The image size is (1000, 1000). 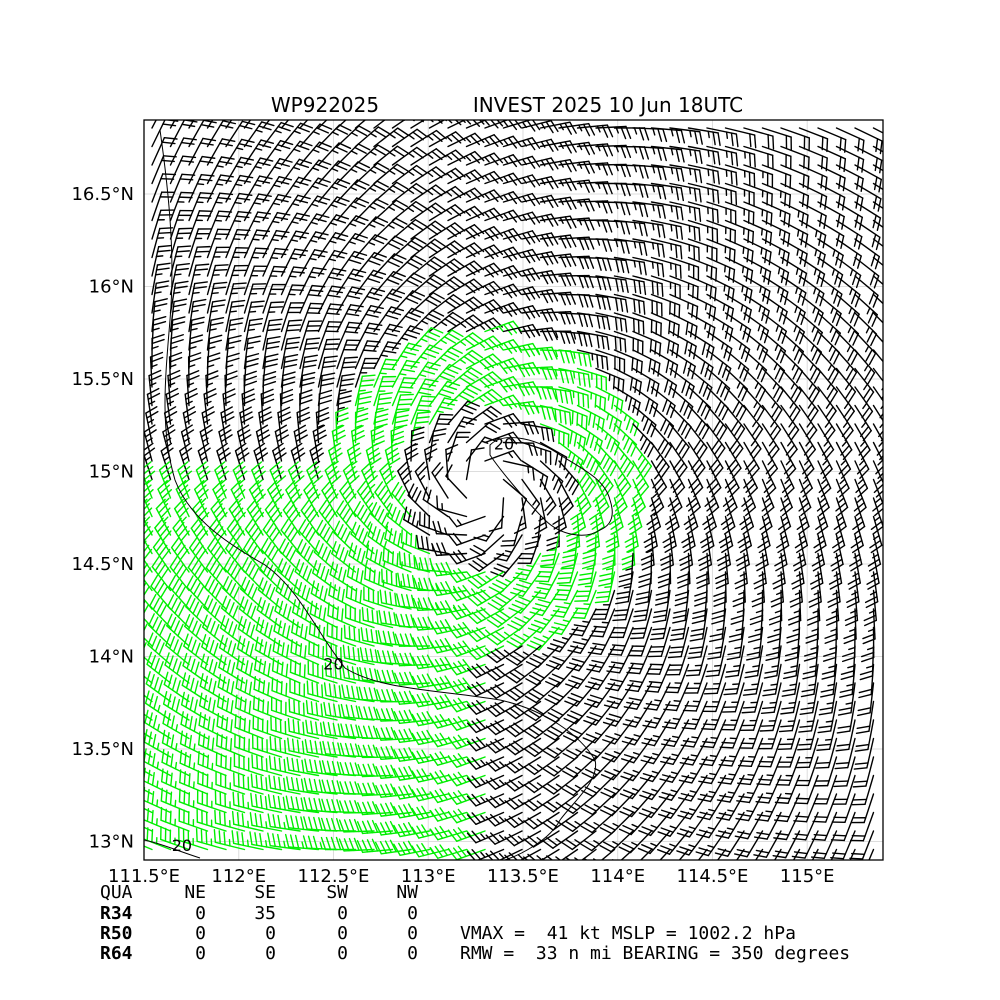 What do you see at coordinates (238, 876) in the screenshot?
I see `x-tick-label: 112°E` at bounding box center [238, 876].